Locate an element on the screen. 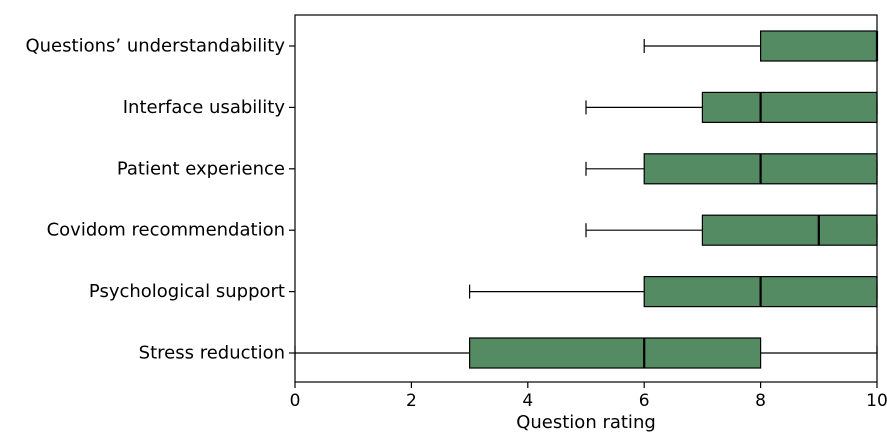 The height and width of the screenshot is (432, 887). y-tick-label: Interface usability is located at coordinates (204, 107).